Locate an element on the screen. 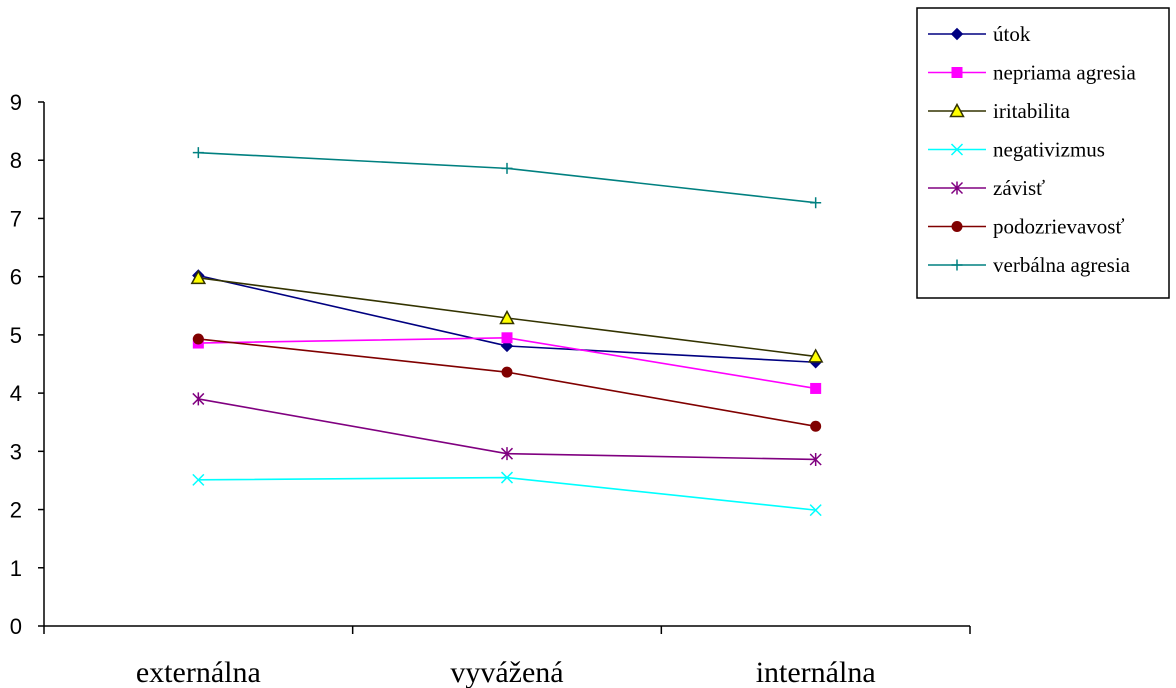  legend-item: nepriama agresia is located at coordinates (1032, 73).